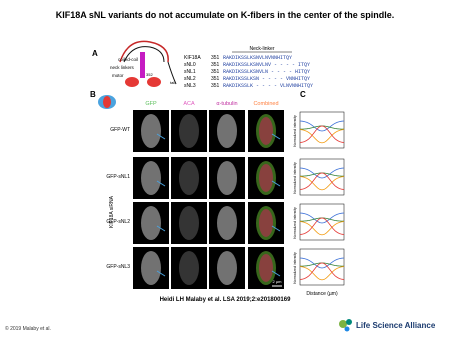 This screenshot has width=450, height=343. Describe the element at coordinates (148, 63) in the screenshot. I see `kinesin-diagram` at that location.